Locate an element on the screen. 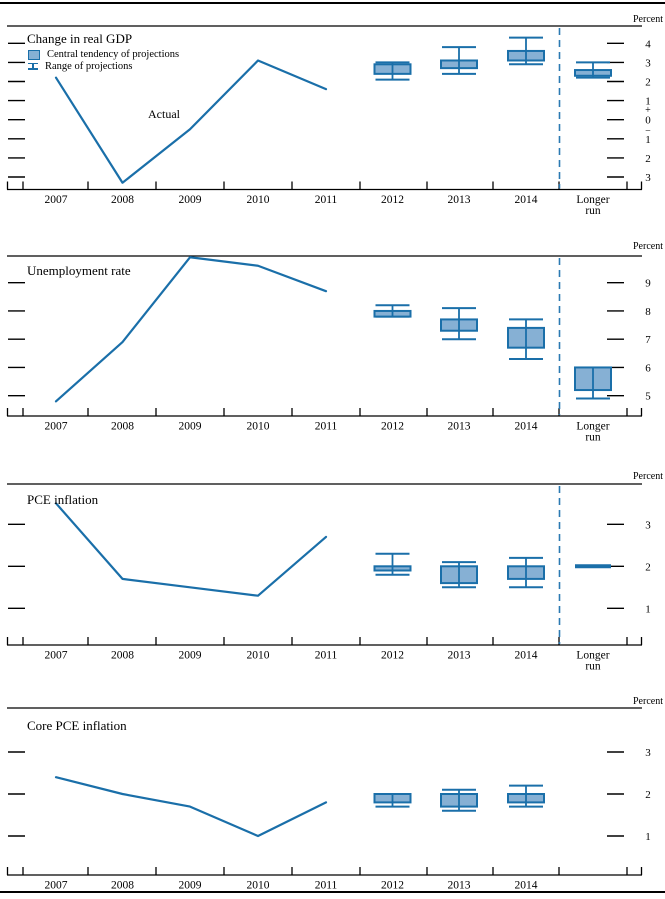 The width and height of the screenshot is (665, 899). minus-sign-marker: − is located at coordinates (648, 131).